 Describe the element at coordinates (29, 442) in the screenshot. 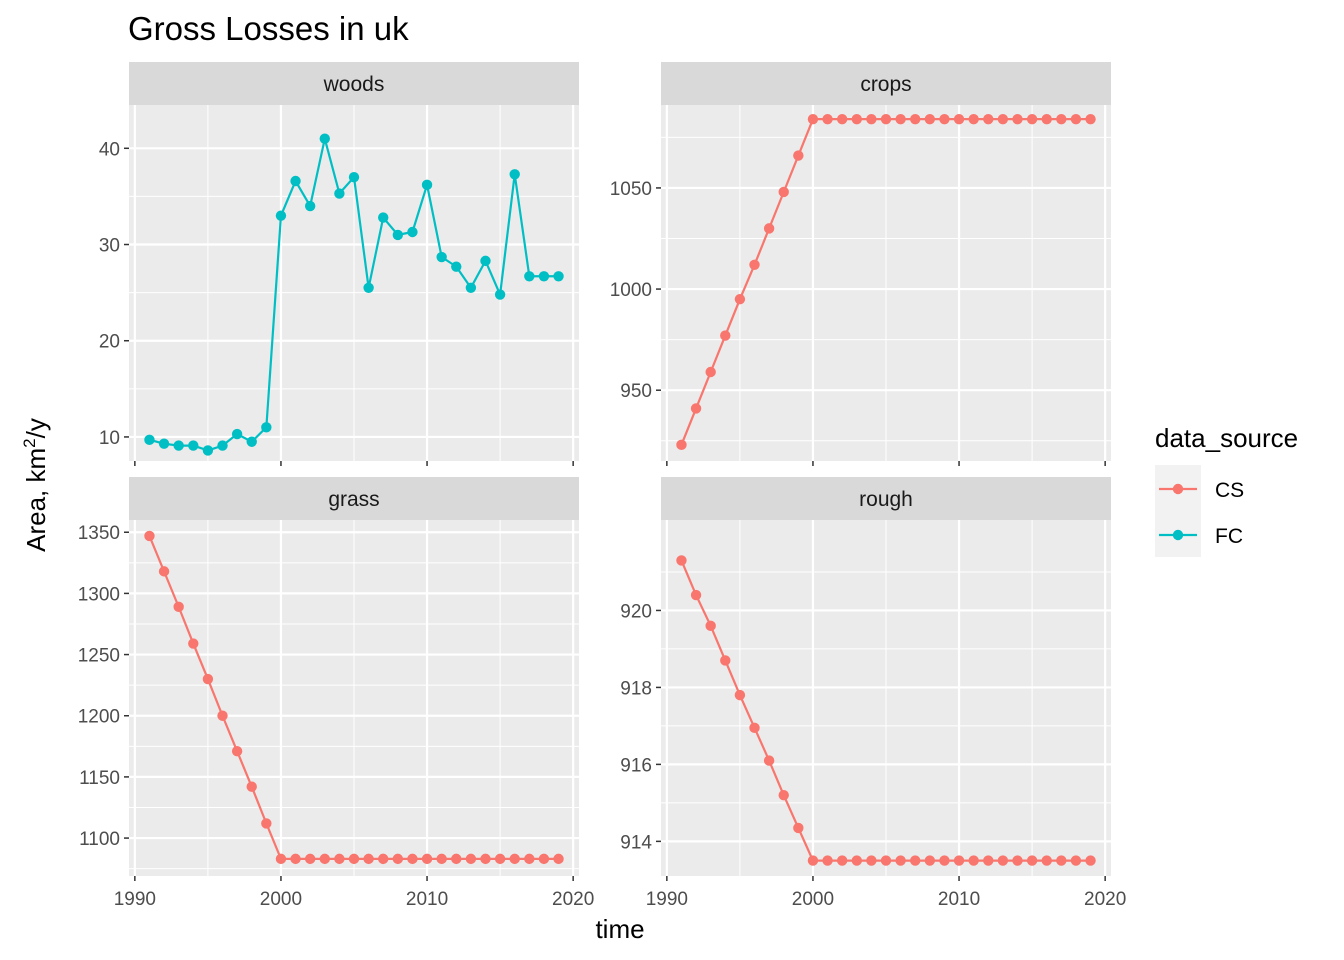

I see `y-axis-title-superscript: 2` at that location.